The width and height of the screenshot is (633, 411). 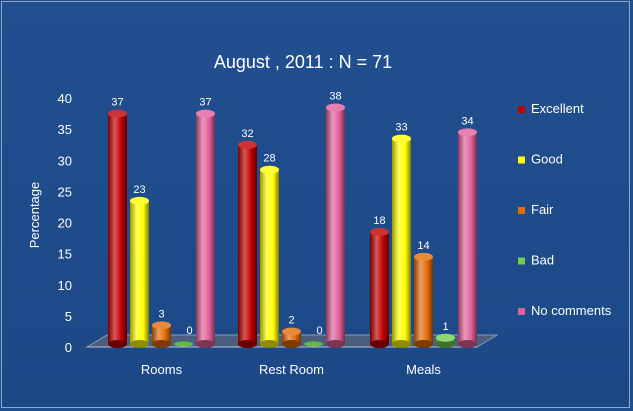 I want to click on chart-title: August , 2011 : N = 71, so click(x=303, y=62).